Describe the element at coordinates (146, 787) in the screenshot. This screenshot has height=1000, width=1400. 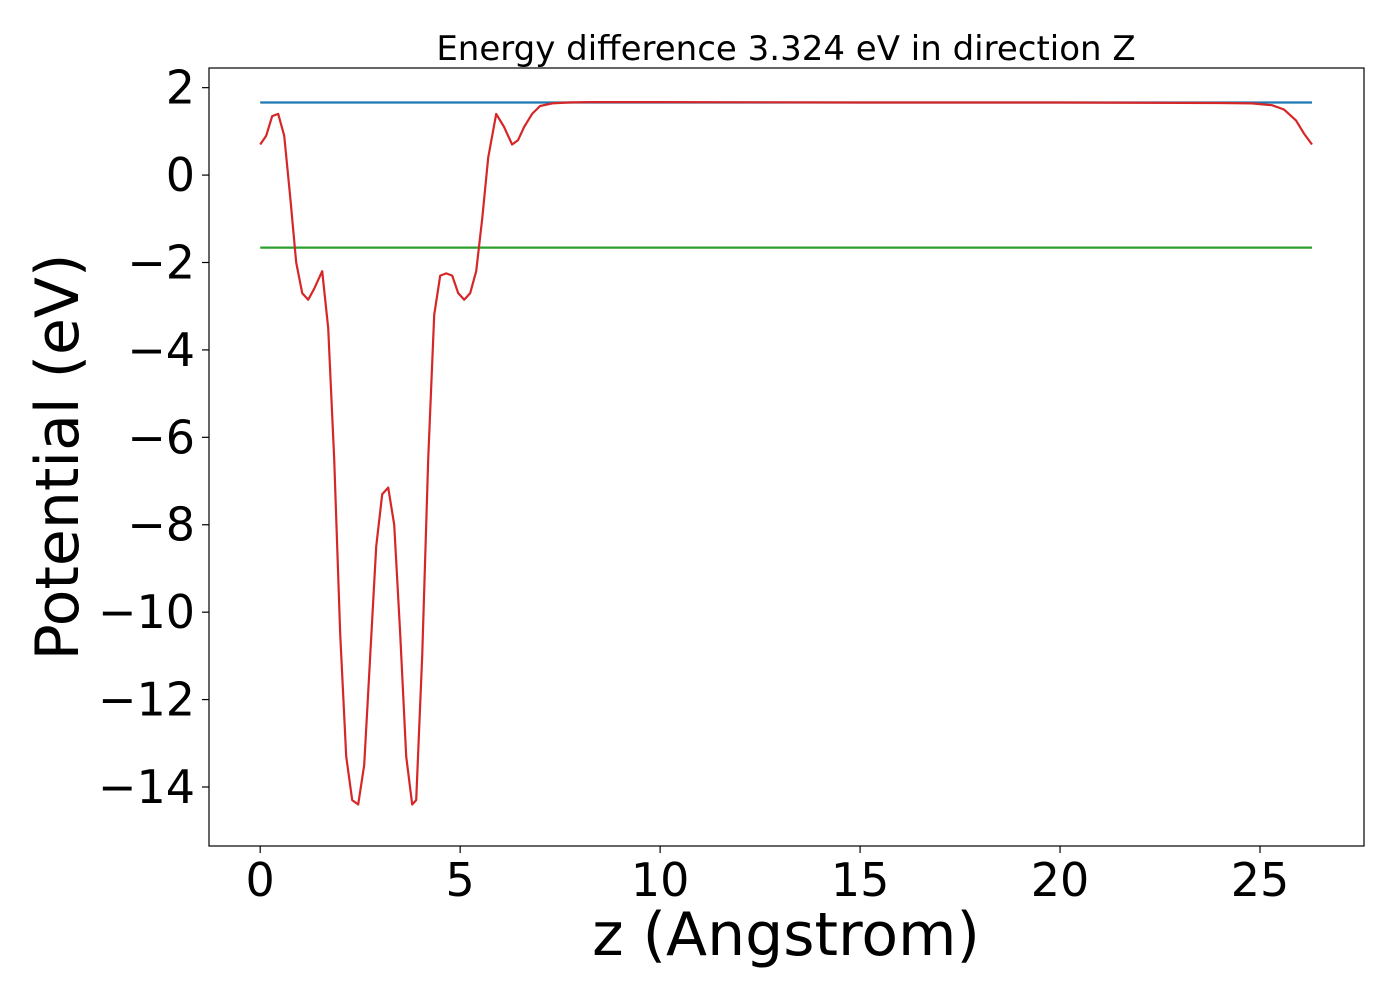
I see `y-tick-label: −14` at that location.